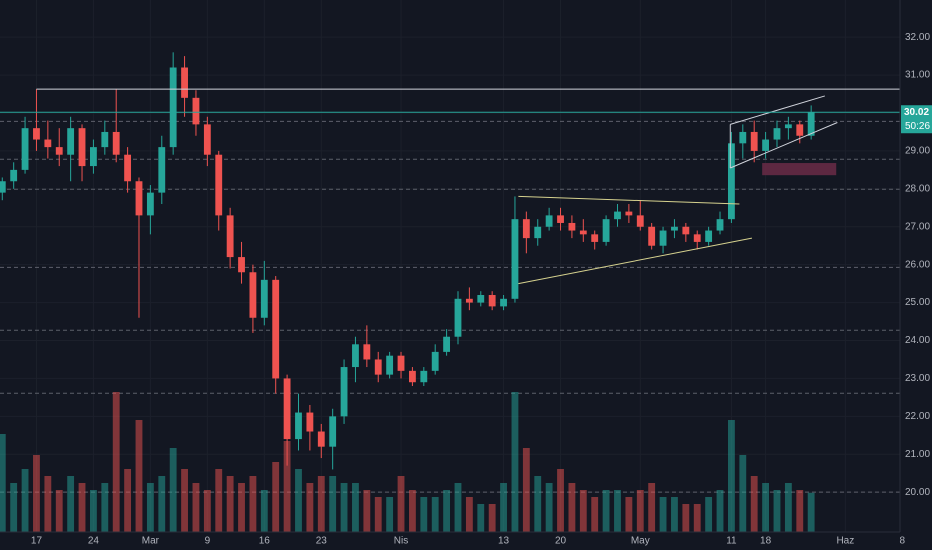 This screenshot has width=932, height=550. I want to click on x-tick-label: 9, so click(208, 541).